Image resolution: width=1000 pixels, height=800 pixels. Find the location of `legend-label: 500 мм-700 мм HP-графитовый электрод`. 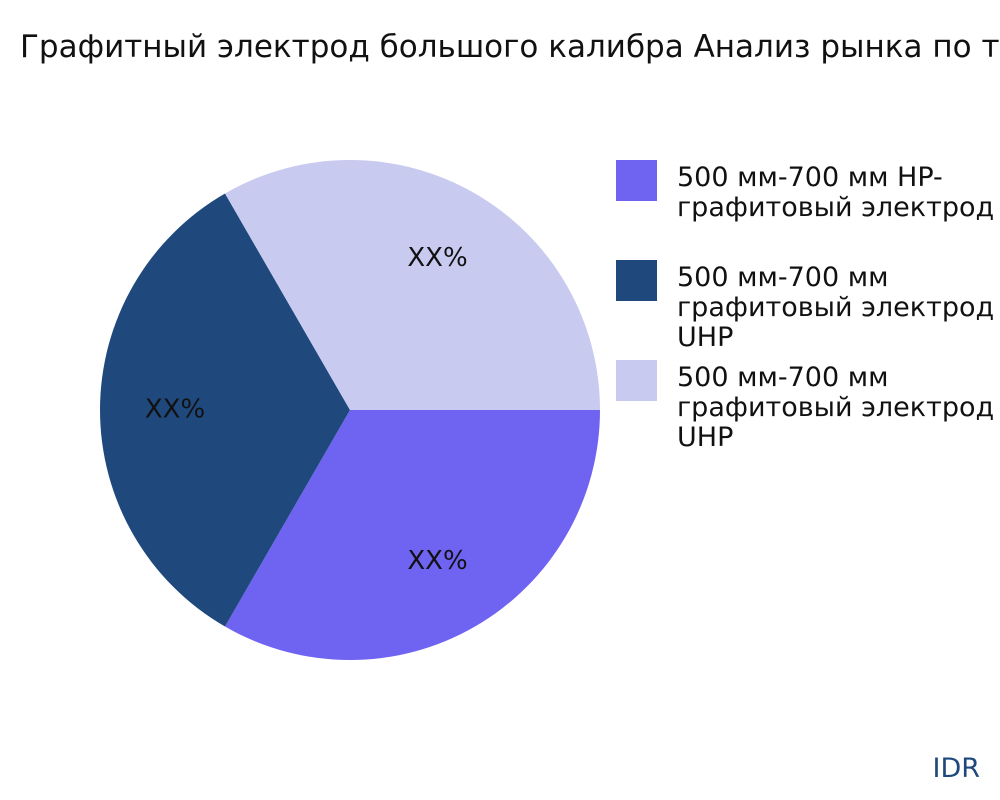

legend-label: 500 мм-700 мм HP-графитовый электрод is located at coordinates (836, 192).